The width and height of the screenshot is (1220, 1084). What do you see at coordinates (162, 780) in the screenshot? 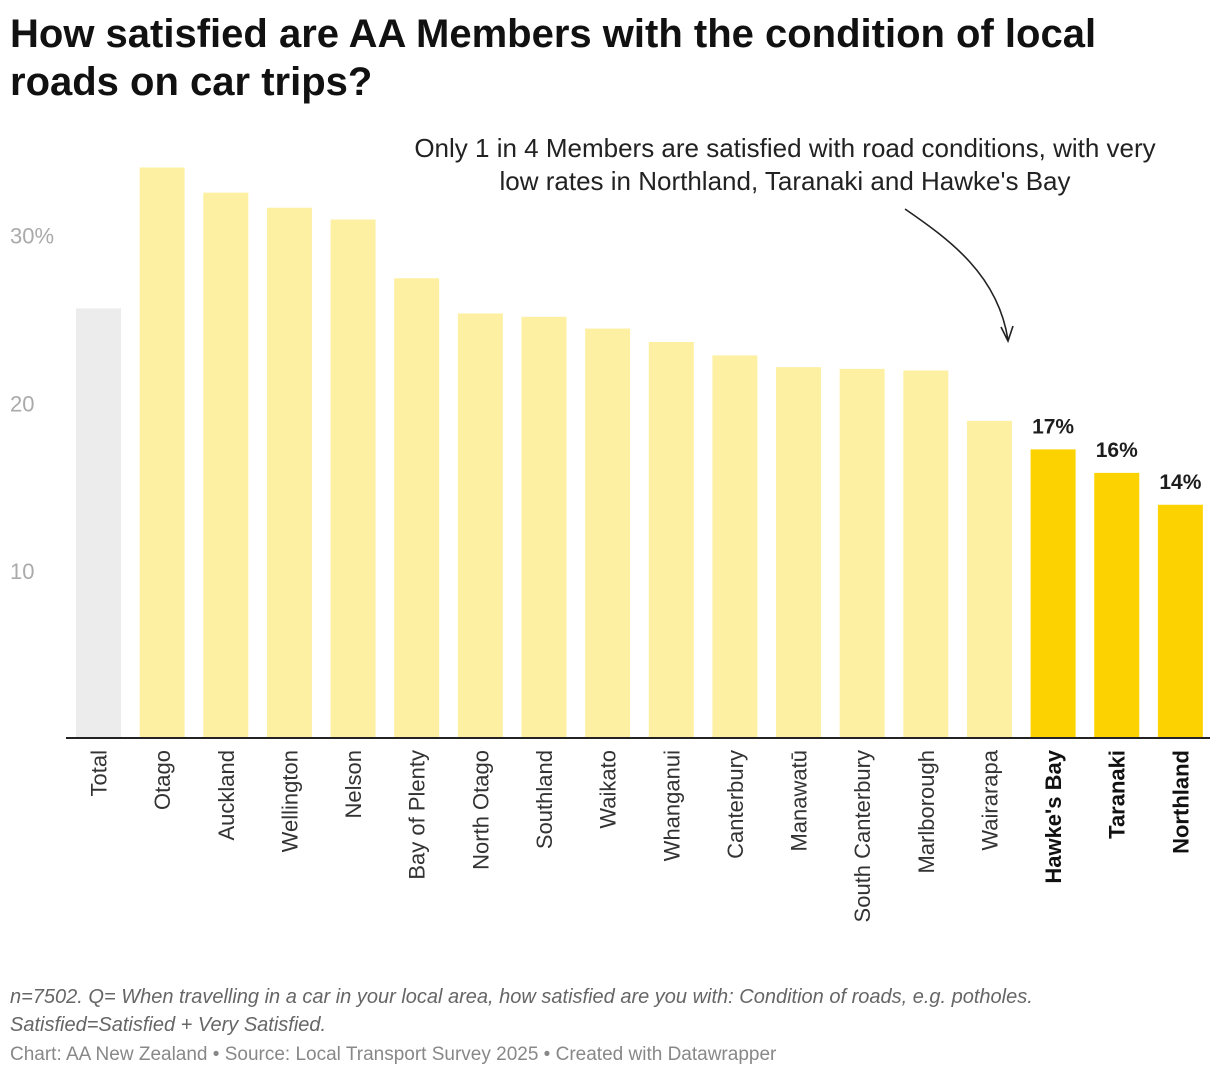
I see `x-category-label: Otago` at bounding box center [162, 780].